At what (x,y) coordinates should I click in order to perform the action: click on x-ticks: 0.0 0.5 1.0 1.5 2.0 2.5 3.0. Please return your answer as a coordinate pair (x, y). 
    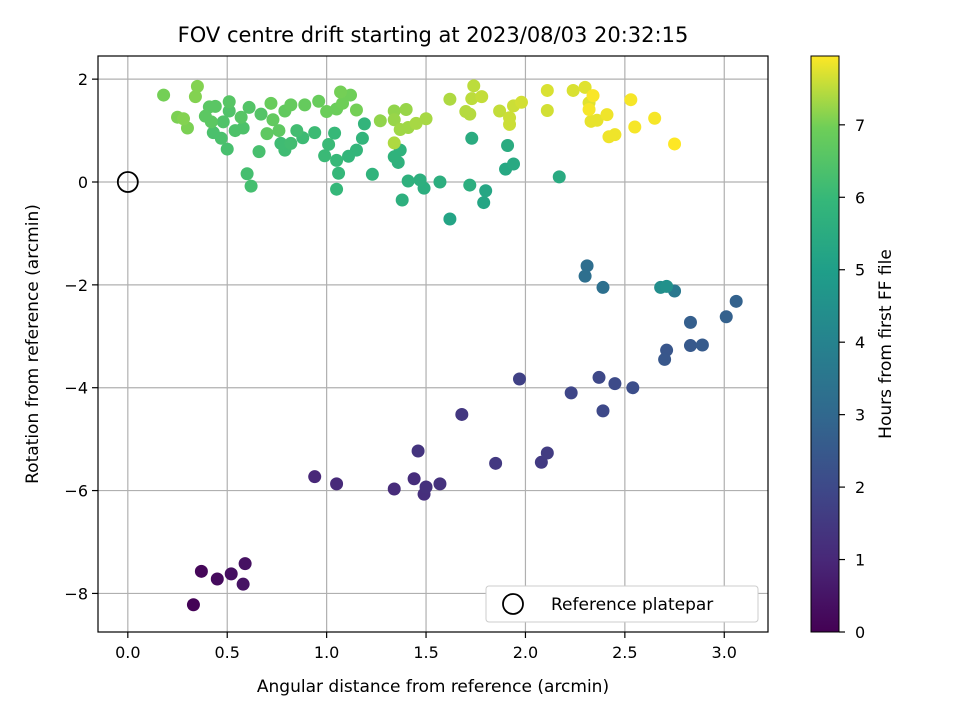
    Looking at the image, I should click on (426, 647).